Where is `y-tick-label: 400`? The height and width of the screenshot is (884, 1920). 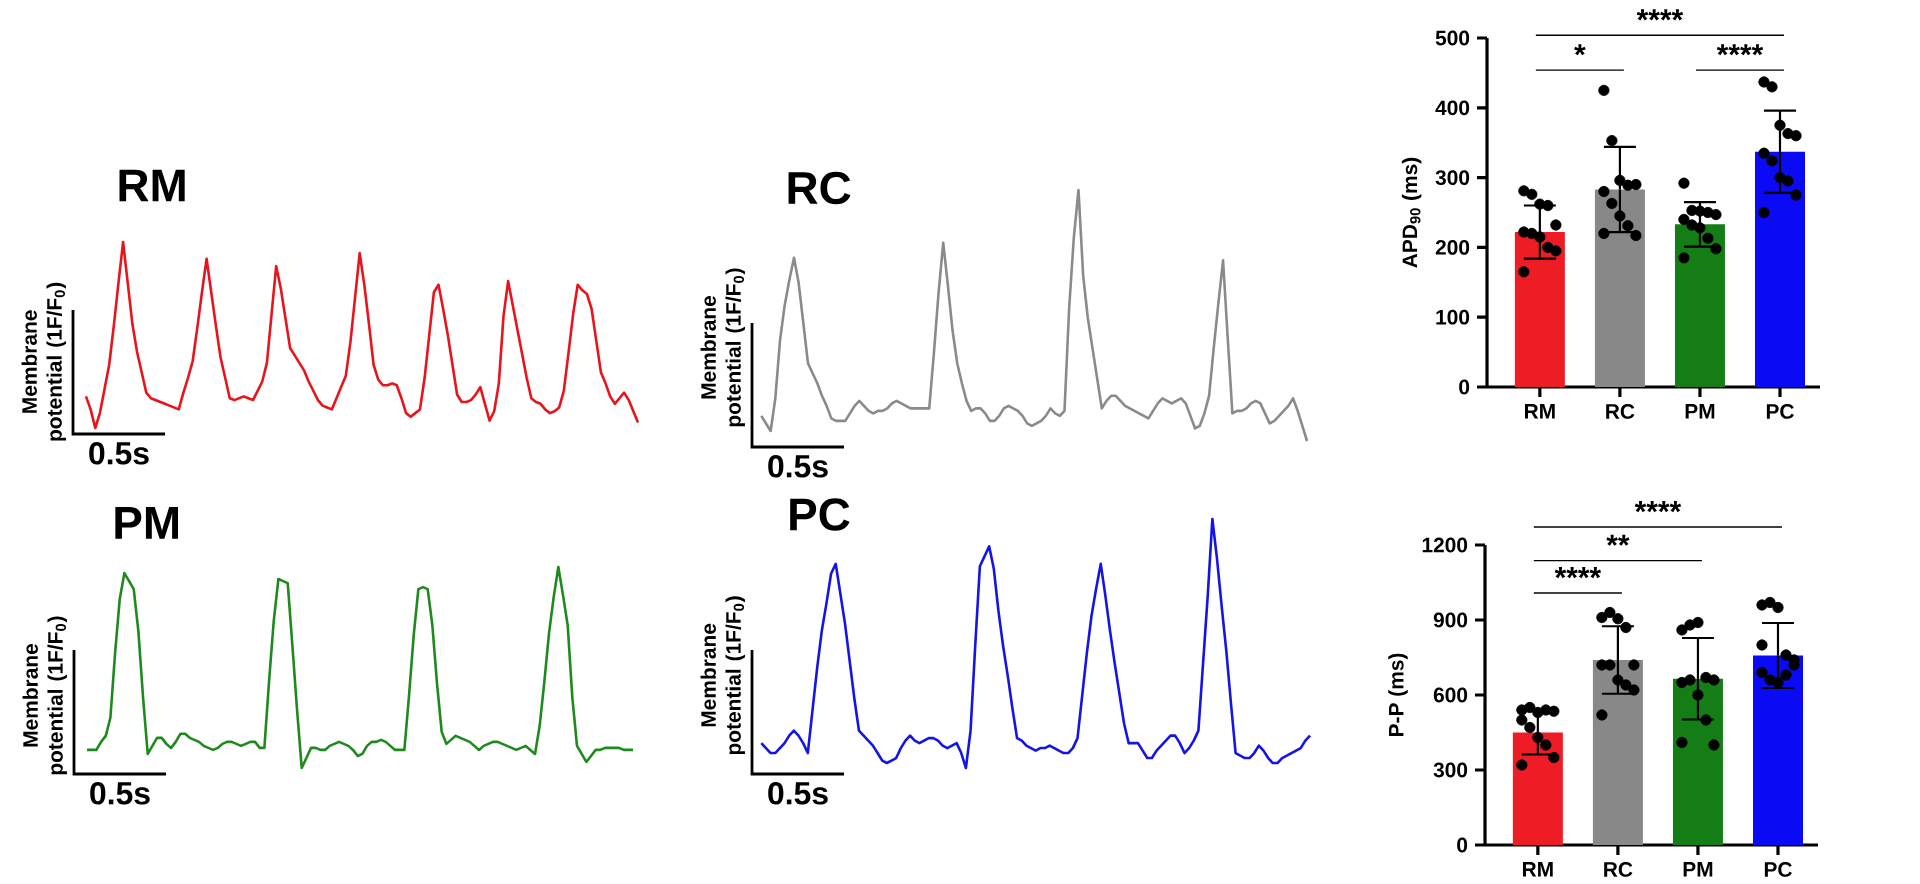
y-tick-label: 400 is located at coordinates (1452, 108).